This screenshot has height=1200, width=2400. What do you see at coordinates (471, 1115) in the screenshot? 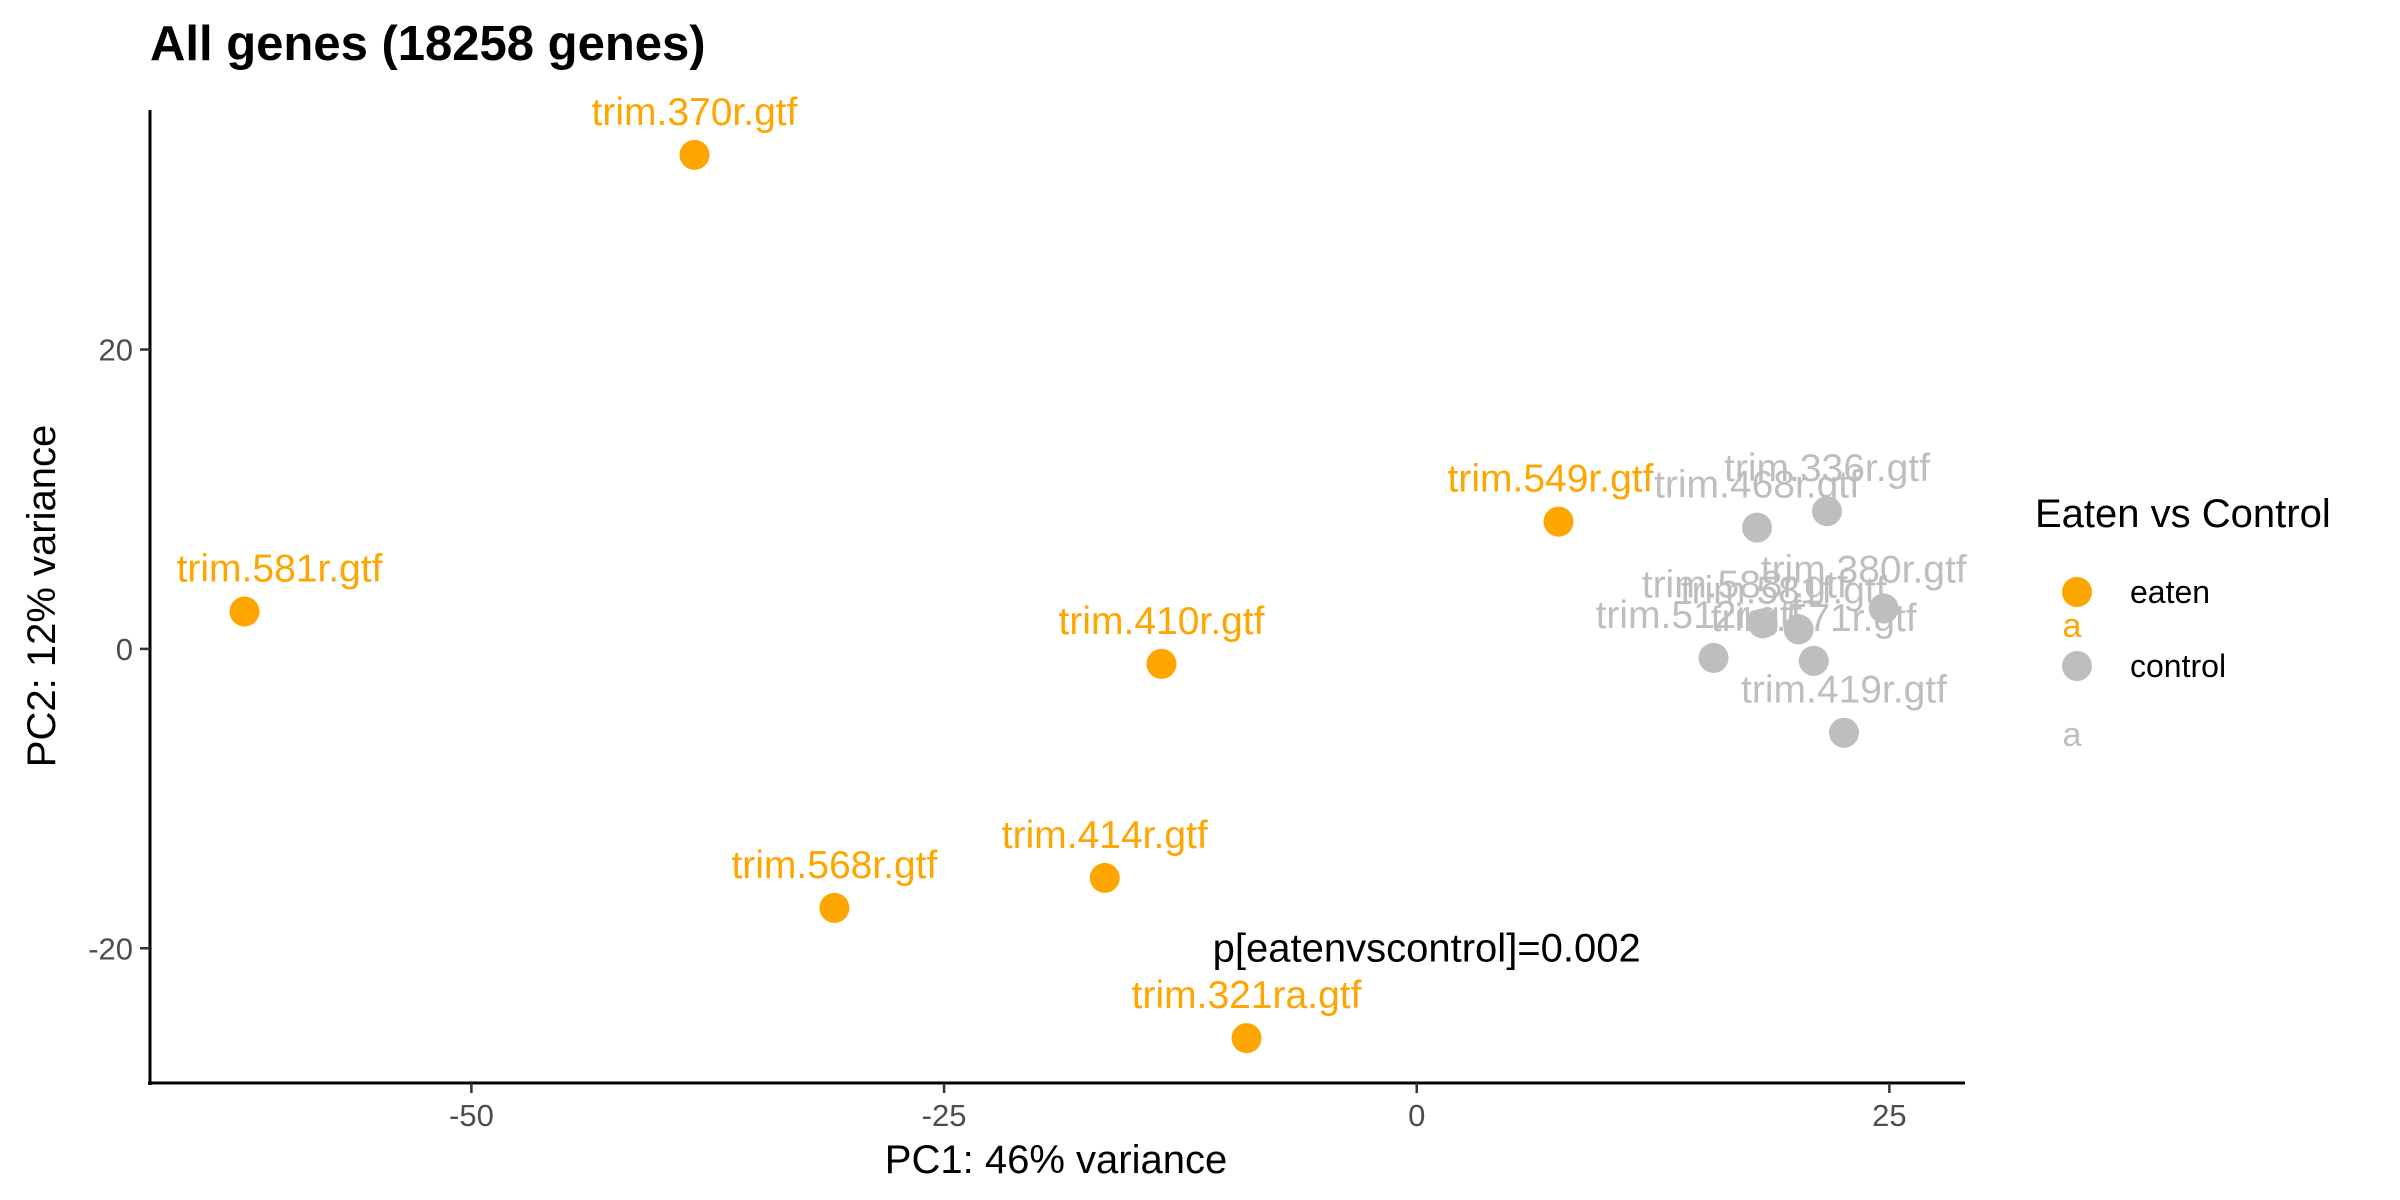
I see `x-tick-label: -50` at bounding box center [471, 1115].